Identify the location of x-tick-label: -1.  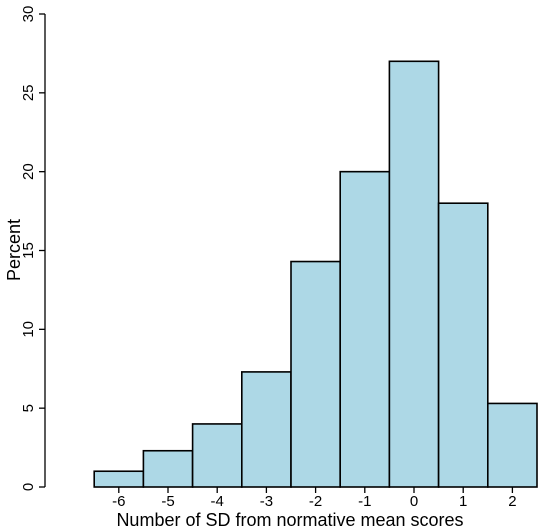
(364, 501).